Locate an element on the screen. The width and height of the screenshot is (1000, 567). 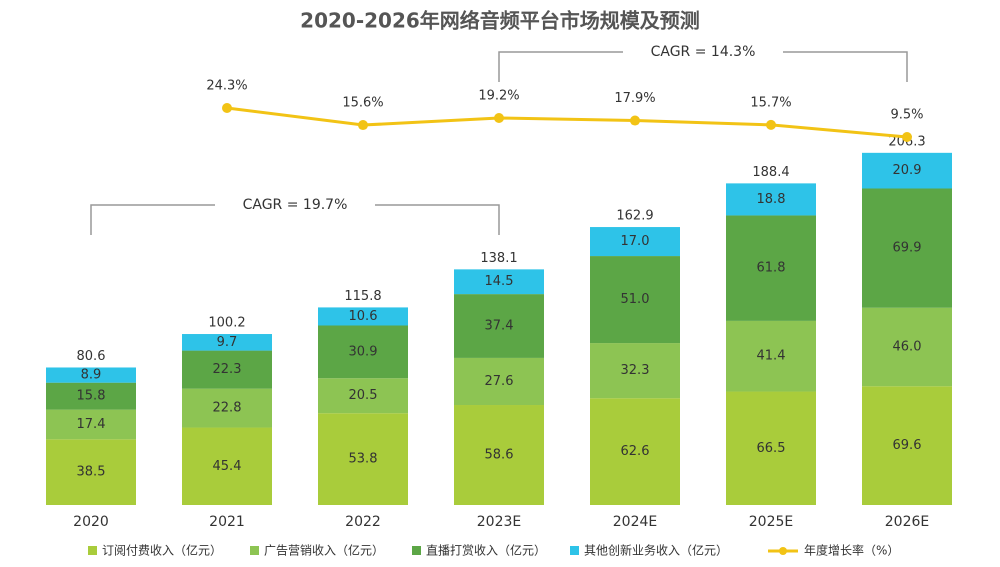
chart-title: 2020-2026年网络音频平台市场规模及预测 is located at coordinates (500, 21).